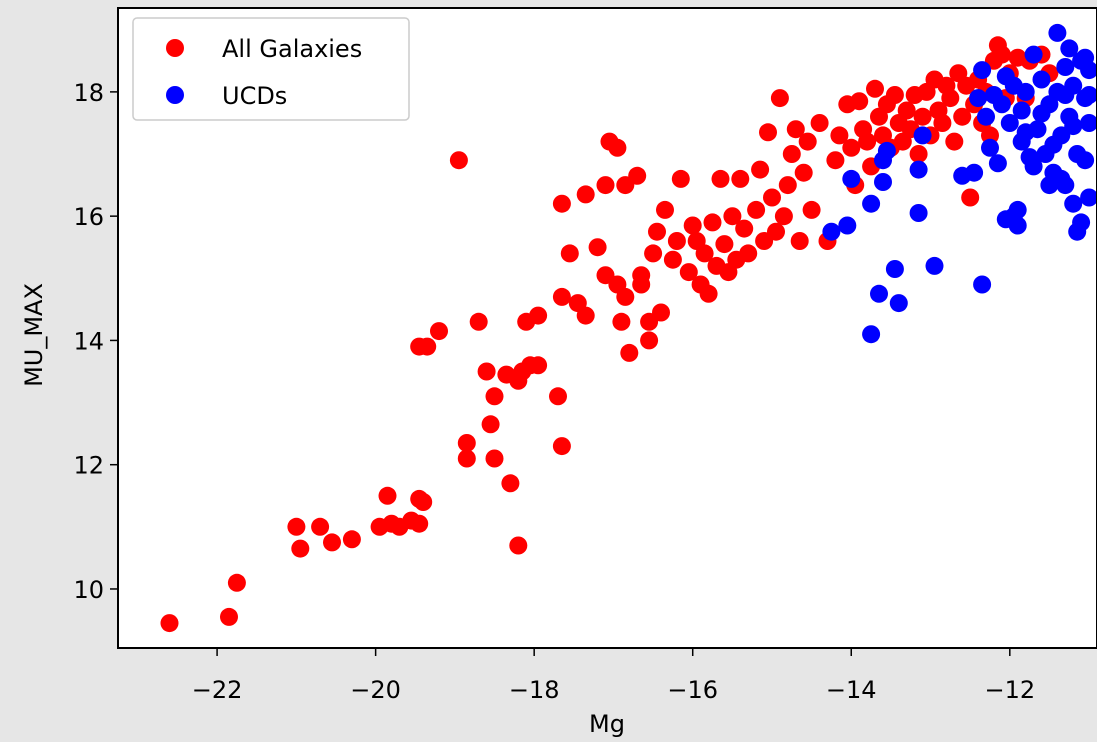 This screenshot has height=742, width=1097. Describe the element at coordinates (88, 466) in the screenshot. I see `y-tick-label: 12` at that location.